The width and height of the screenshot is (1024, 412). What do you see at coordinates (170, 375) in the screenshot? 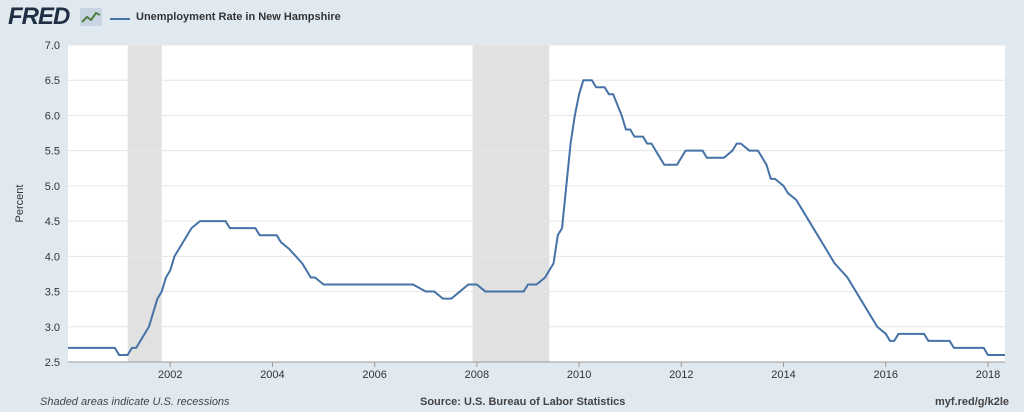
I see `x-tick-label: 2002` at bounding box center [170, 375].